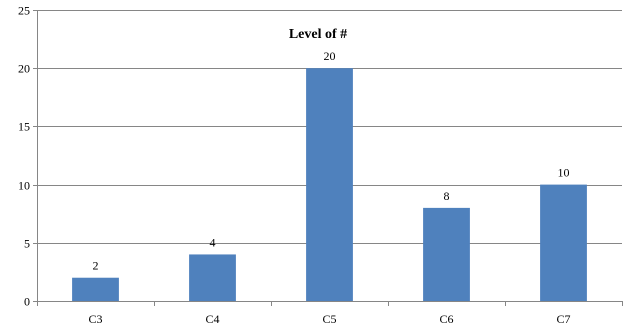  What do you see at coordinates (95, 289) in the screenshot?
I see `bar-c3` at bounding box center [95, 289].